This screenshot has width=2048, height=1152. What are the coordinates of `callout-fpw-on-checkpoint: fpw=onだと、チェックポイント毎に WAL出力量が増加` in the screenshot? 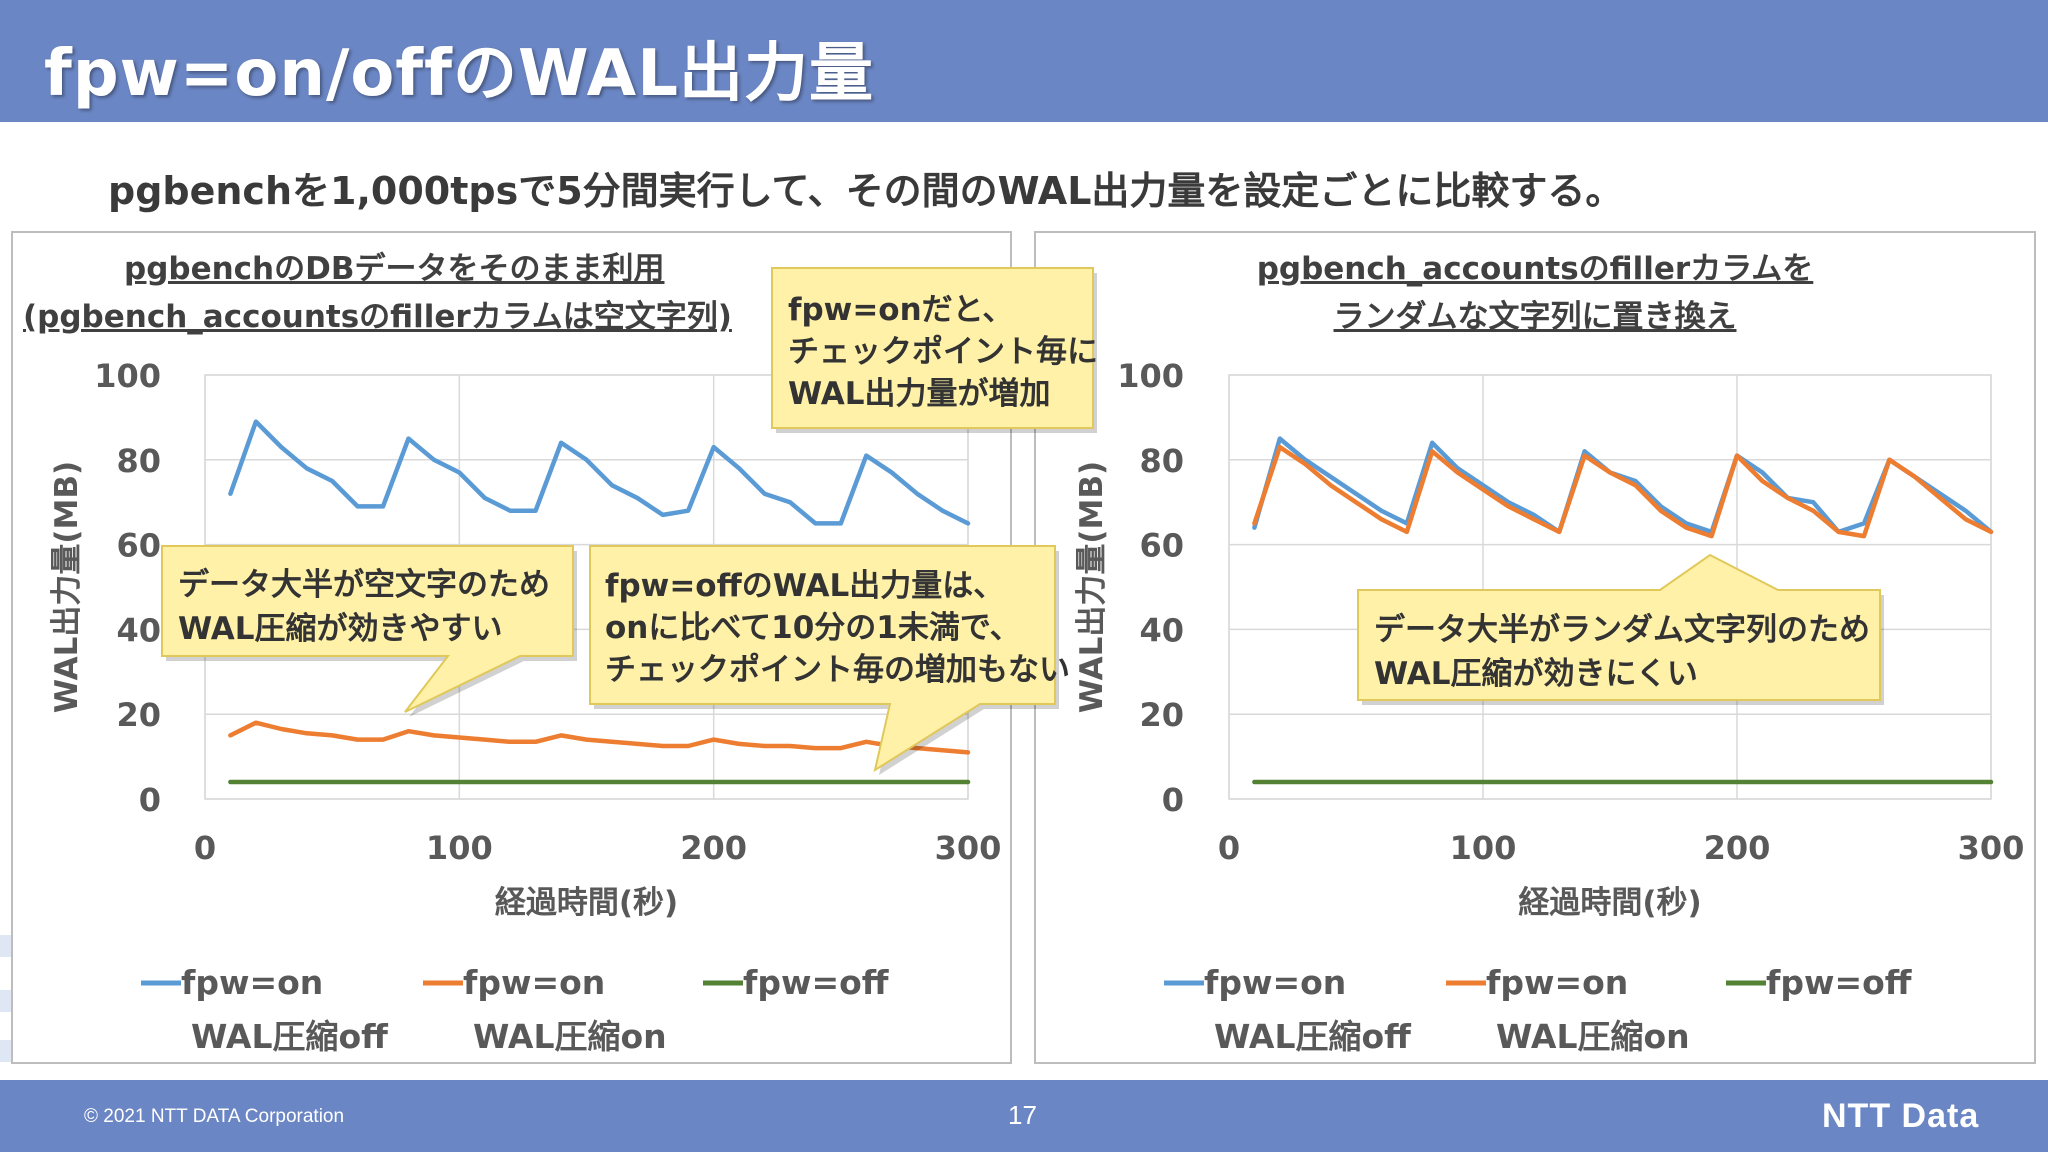 It's located at (934, 350).